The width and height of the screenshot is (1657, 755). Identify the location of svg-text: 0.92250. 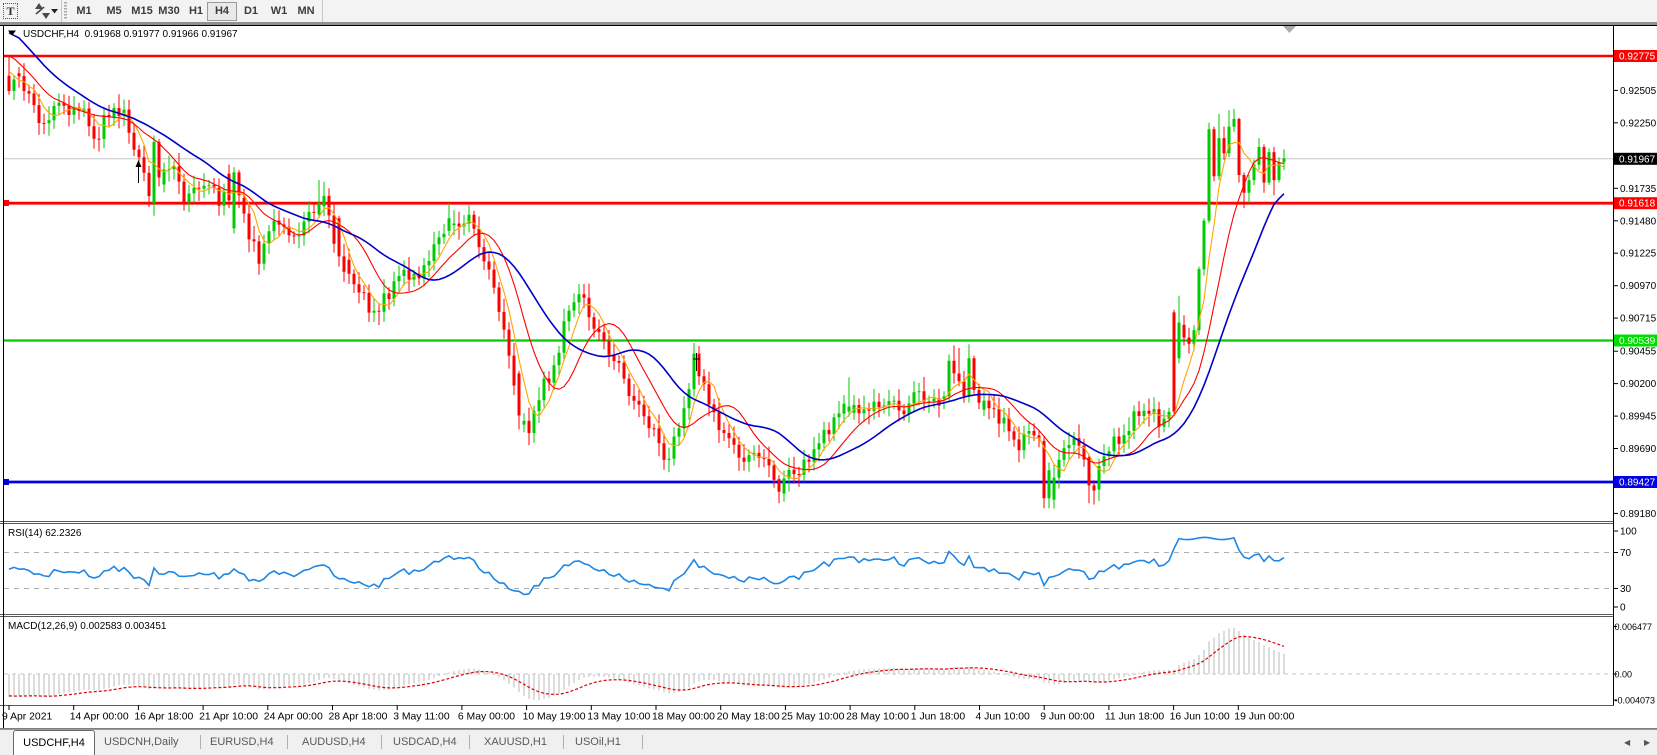
(1638, 123).